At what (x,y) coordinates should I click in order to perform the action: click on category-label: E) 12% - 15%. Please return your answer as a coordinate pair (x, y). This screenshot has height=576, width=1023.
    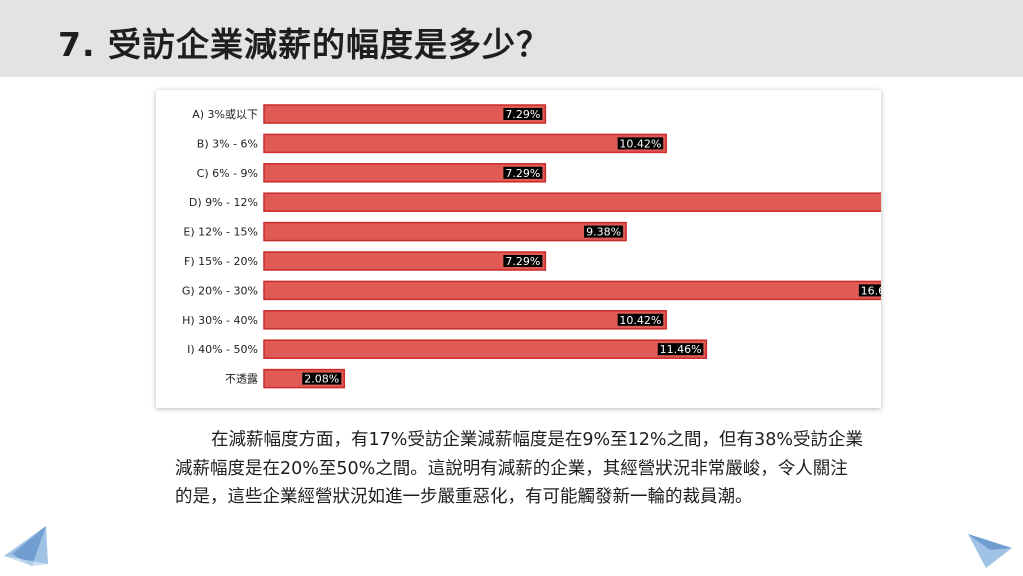
    Looking at the image, I should click on (220, 232).